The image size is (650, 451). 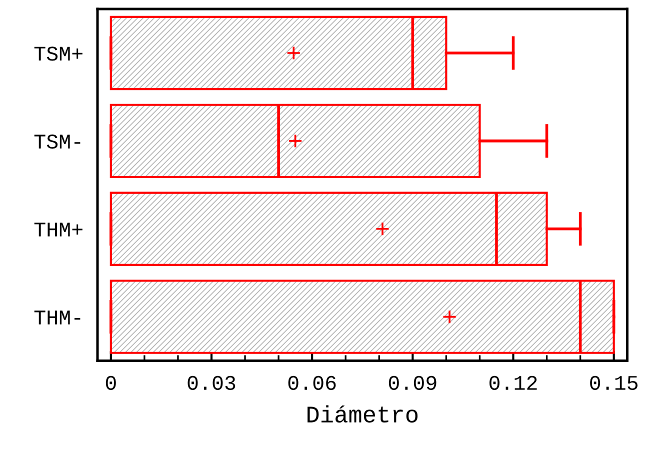 I want to click on y-tick-label: TSM-, so click(x=57, y=141).